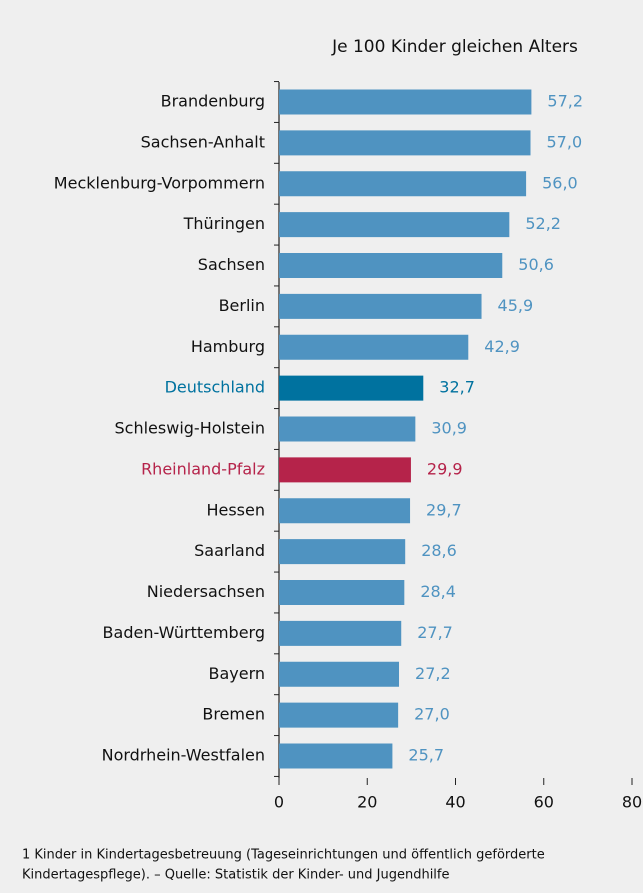  I want to click on y-tick-label: Sachsen-Anhalt, so click(203, 141).